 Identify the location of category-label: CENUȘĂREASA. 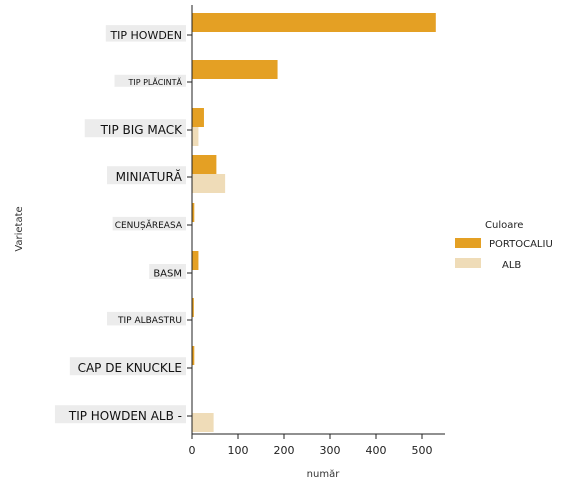
(149, 225).